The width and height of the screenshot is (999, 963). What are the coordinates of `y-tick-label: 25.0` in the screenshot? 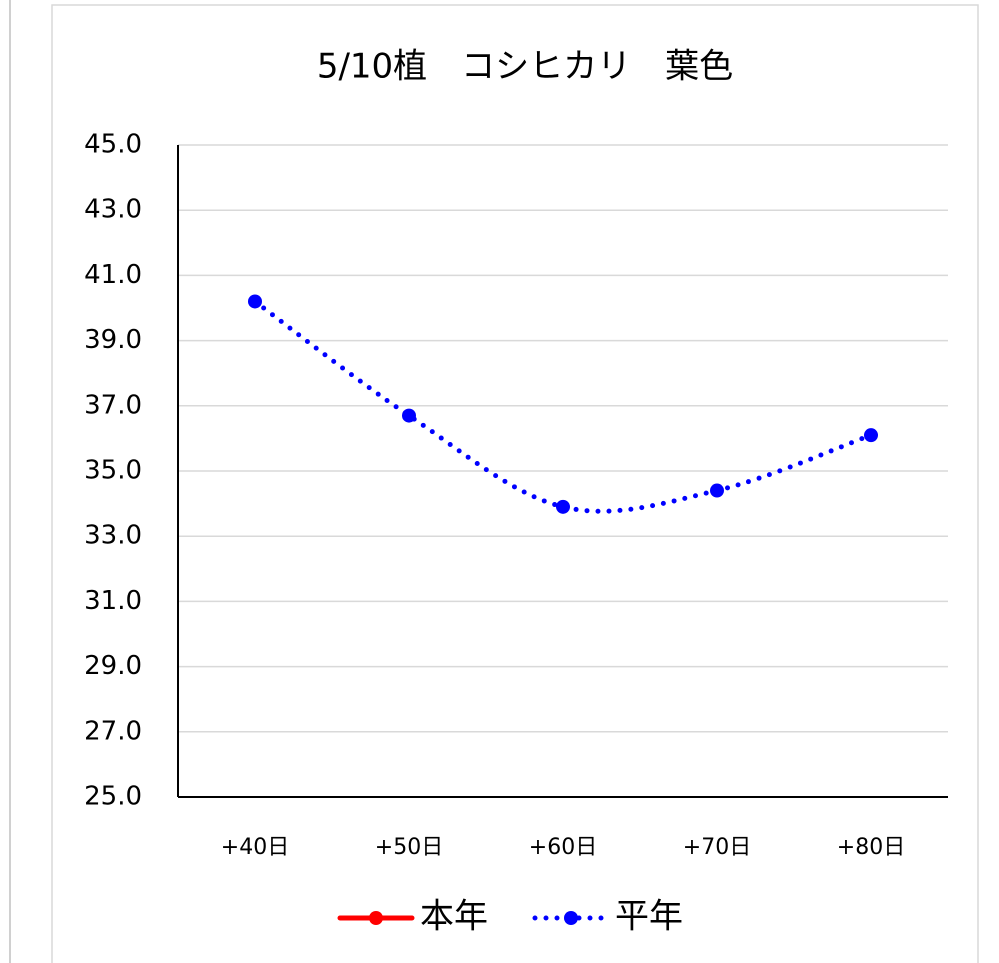 It's located at (113, 797).